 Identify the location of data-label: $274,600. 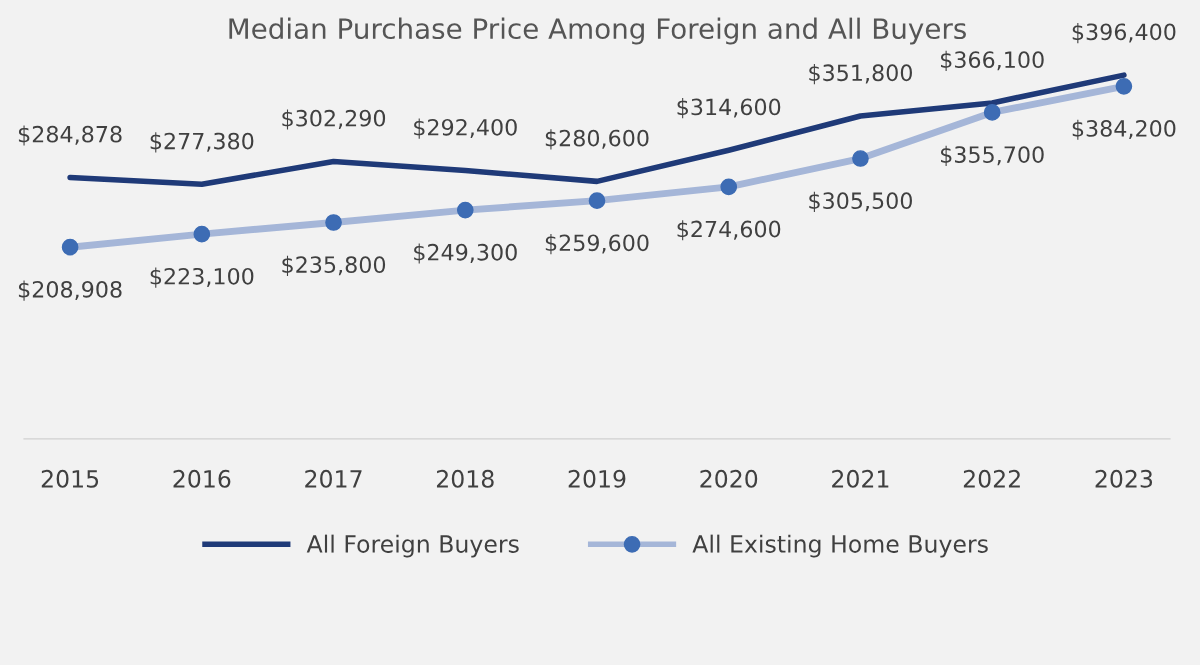
(729, 230).